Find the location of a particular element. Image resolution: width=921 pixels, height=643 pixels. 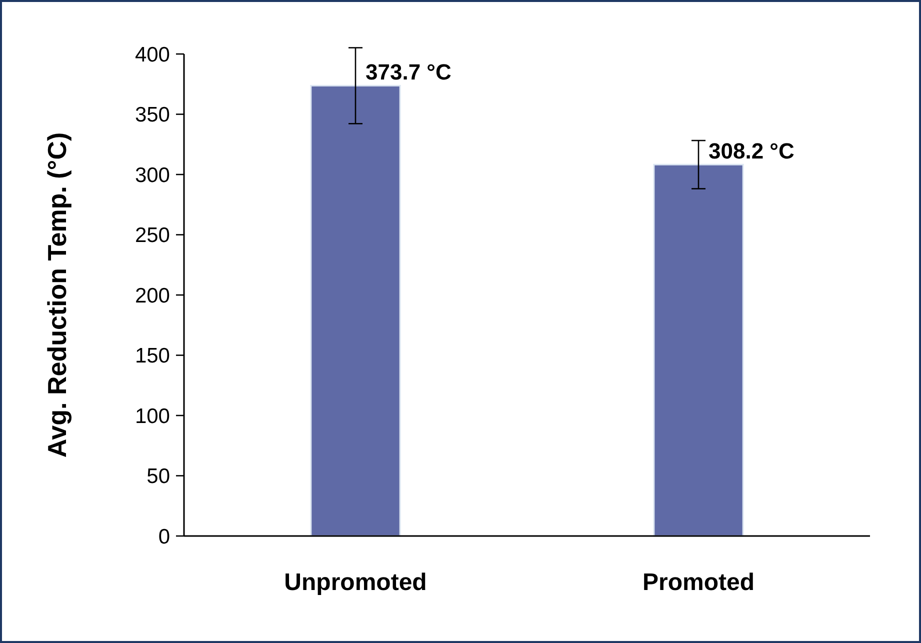

y-tick-label: 200 is located at coordinates (152, 296).